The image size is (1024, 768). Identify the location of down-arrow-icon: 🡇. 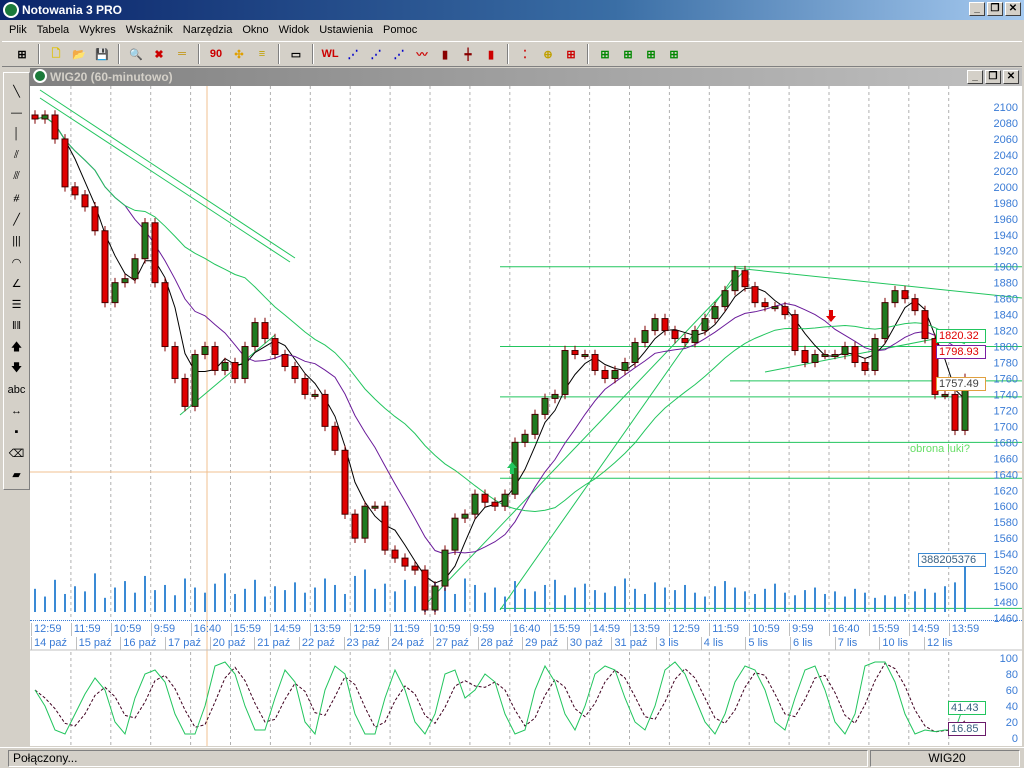
(16, 368).